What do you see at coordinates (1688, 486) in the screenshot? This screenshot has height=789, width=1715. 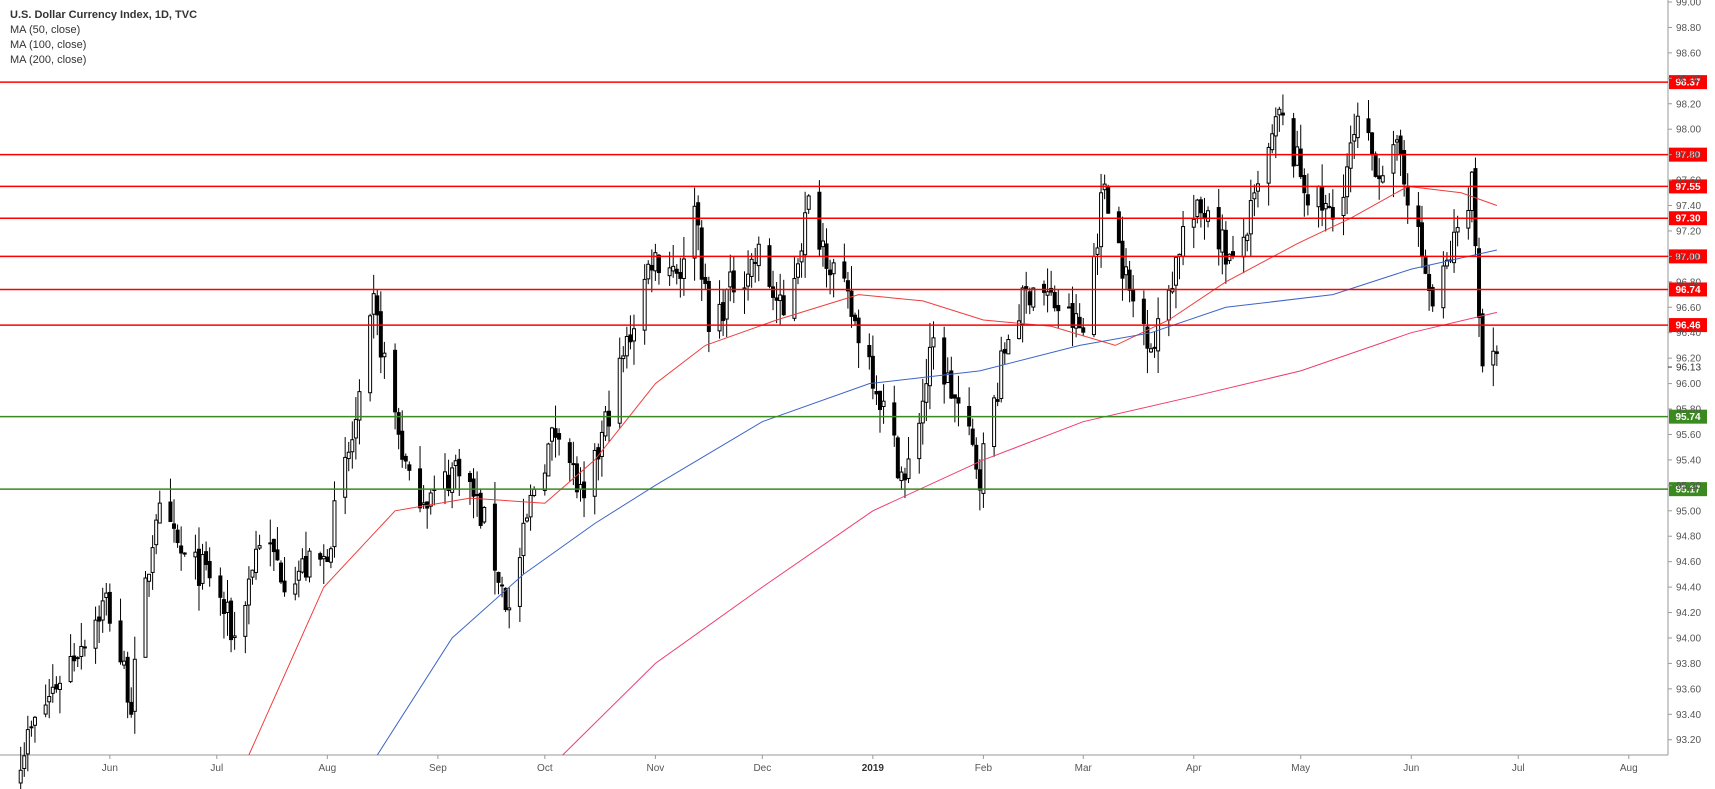 I see `y-tick-label: 95.20` at bounding box center [1688, 486].